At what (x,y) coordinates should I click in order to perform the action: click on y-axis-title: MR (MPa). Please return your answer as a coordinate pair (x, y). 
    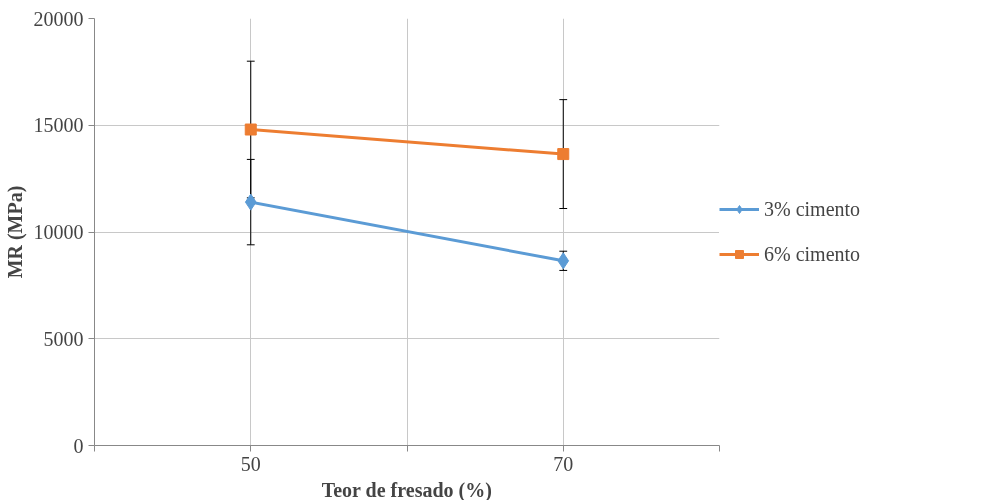
    Looking at the image, I should click on (15, 232).